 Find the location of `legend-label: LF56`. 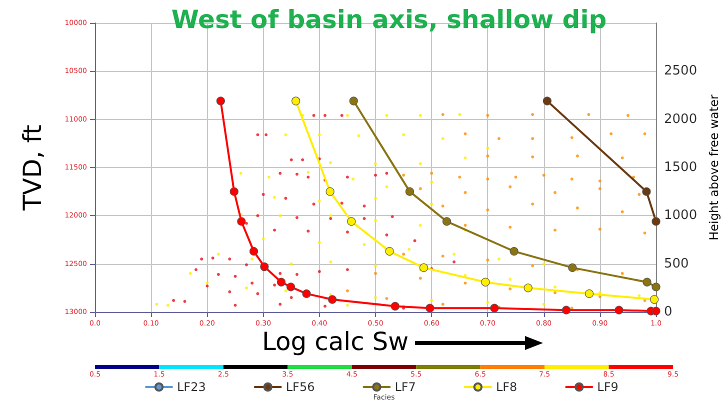

legend-label: LF56 is located at coordinates (300, 387).